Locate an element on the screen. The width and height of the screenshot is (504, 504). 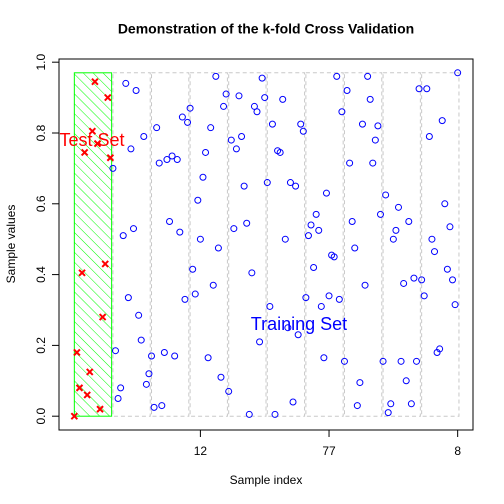
x-tick-label: 8 is located at coordinates (457, 451).